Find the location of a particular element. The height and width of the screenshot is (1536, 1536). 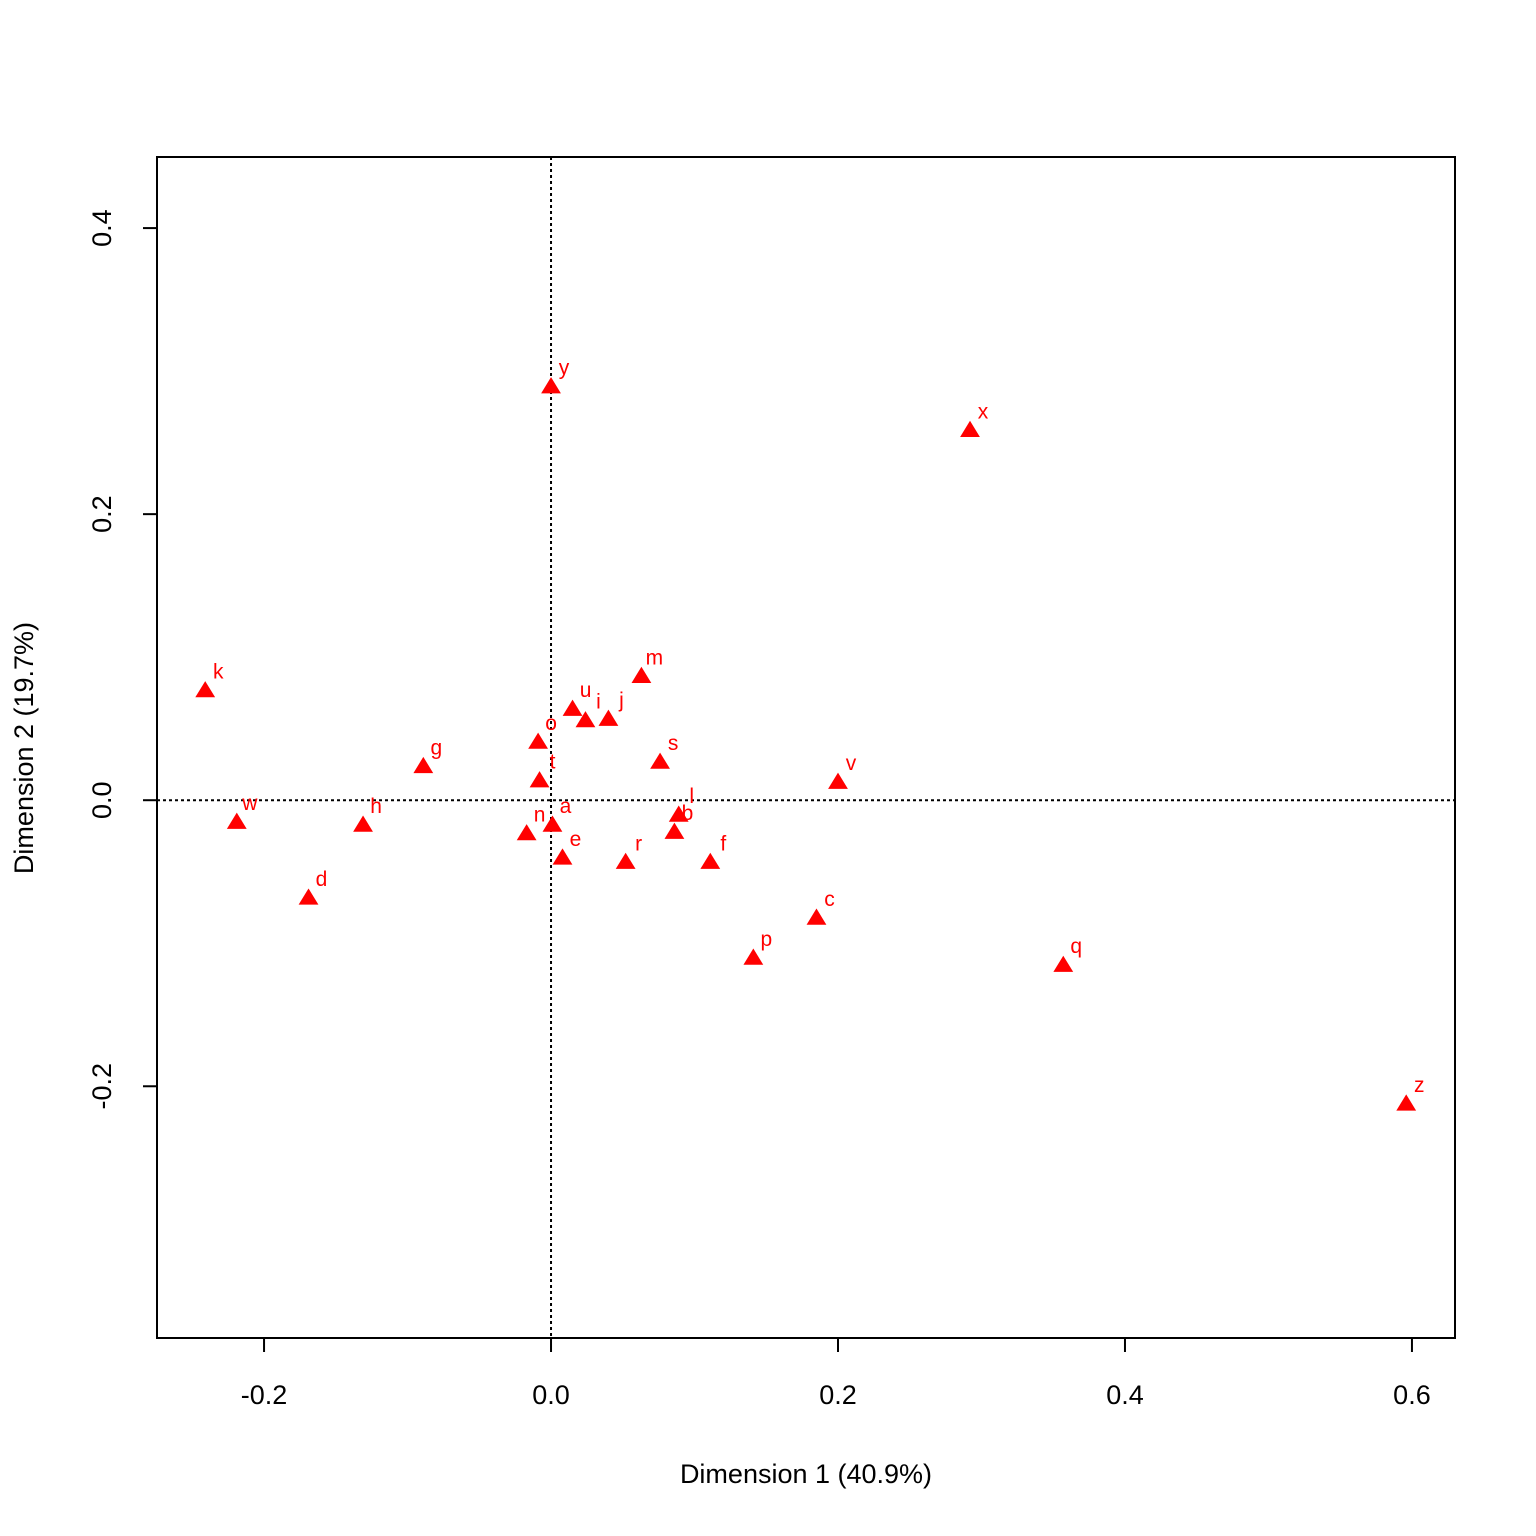

x-tick-label: 0.4 is located at coordinates (1125, 1395).